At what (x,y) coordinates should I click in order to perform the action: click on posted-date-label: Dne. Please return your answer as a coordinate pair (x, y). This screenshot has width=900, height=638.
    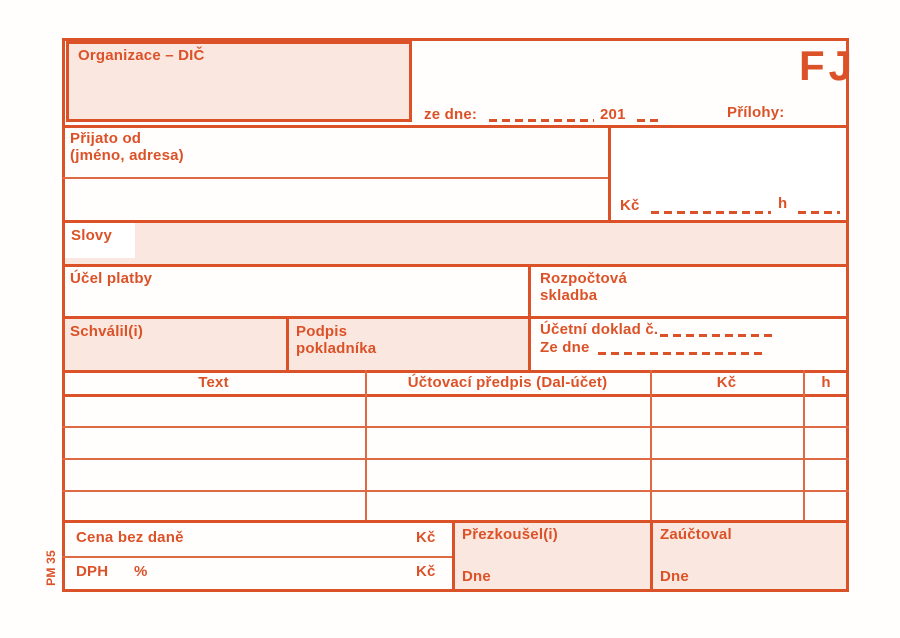
    Looking at the image, I should click on (674, 576).